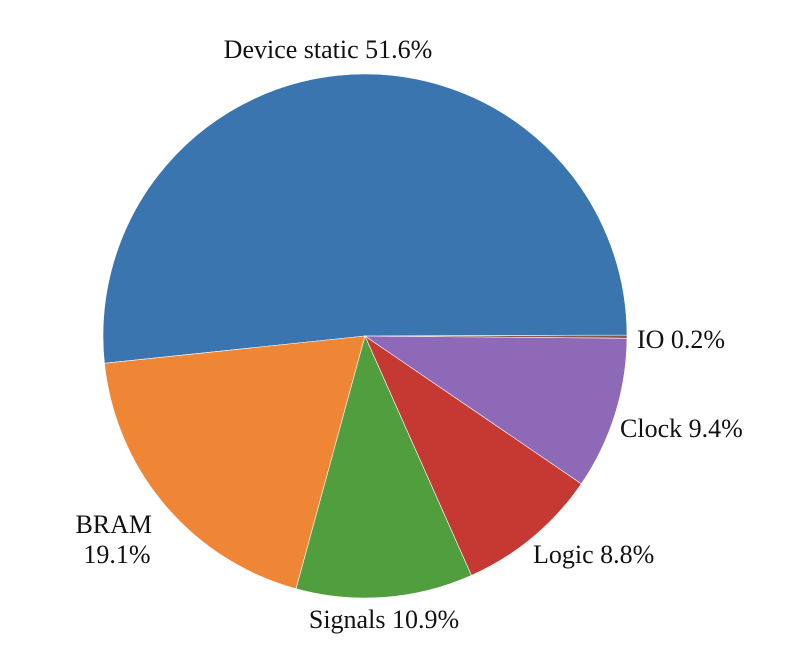 Image resolution: width=794 pixels, height=662 pixels. What do you see at coordinates (593, 554) in the screenshot?
I see `label-logic: Logic 8.8%` at bounding box center [593, 554].